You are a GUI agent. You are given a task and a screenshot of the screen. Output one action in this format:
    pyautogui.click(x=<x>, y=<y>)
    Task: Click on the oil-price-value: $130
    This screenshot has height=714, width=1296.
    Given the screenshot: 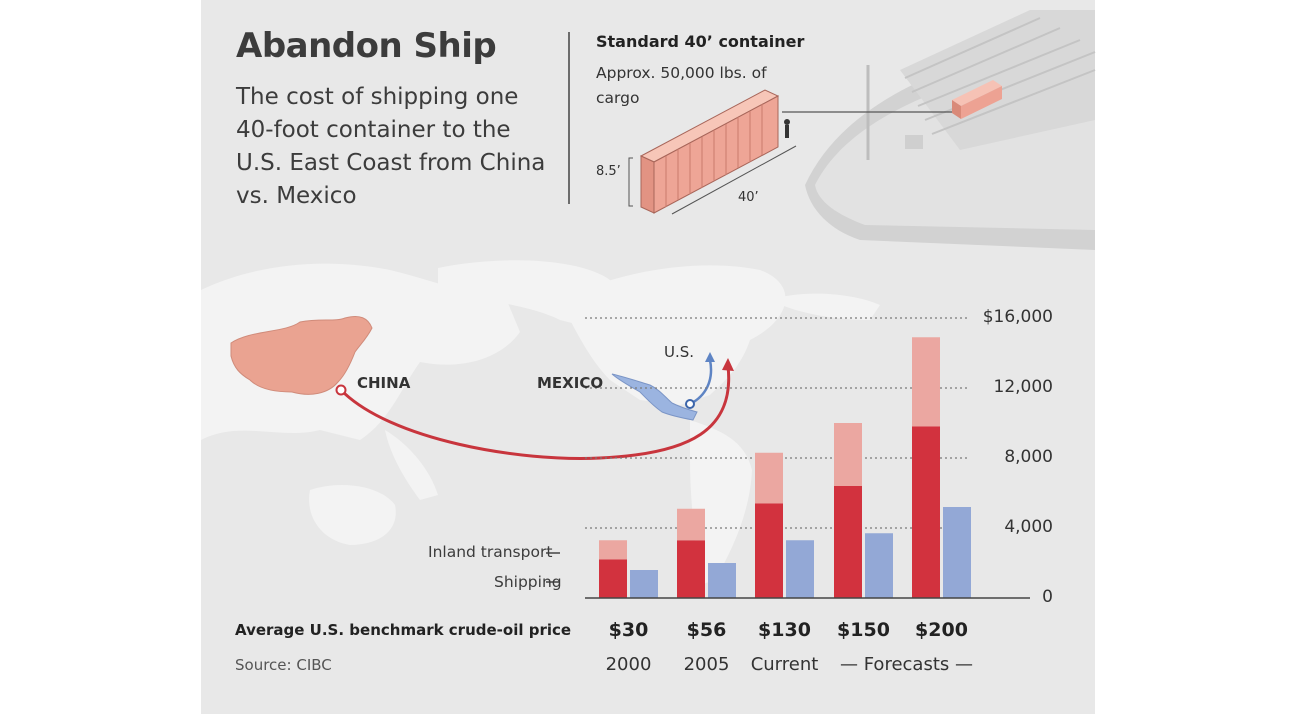 What is the action you would take?
    pyautogui.click(x=784, y=630)
    